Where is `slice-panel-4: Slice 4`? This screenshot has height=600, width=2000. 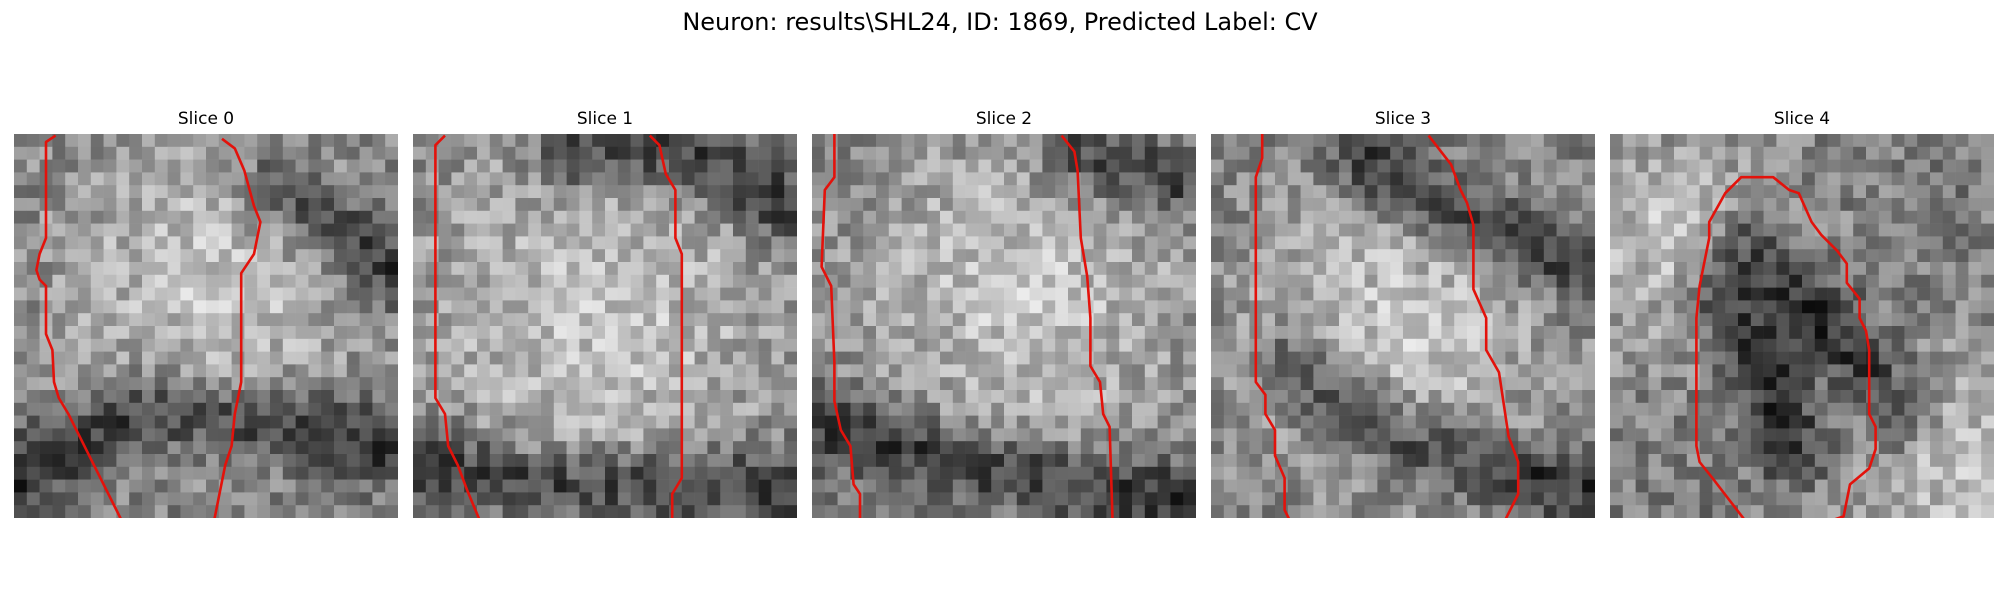
slice-panel-4: Slice 4 is located at coordinates (1802, 312).